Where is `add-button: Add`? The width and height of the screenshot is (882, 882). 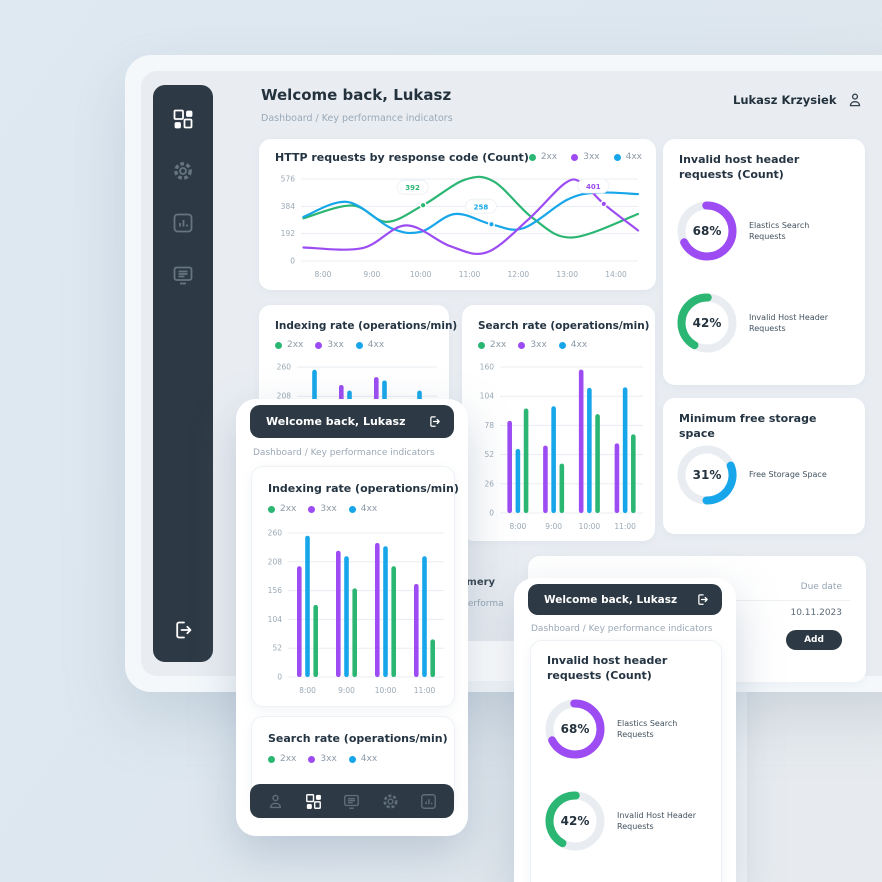 add-button: Add is located at coordinates (814, 640).